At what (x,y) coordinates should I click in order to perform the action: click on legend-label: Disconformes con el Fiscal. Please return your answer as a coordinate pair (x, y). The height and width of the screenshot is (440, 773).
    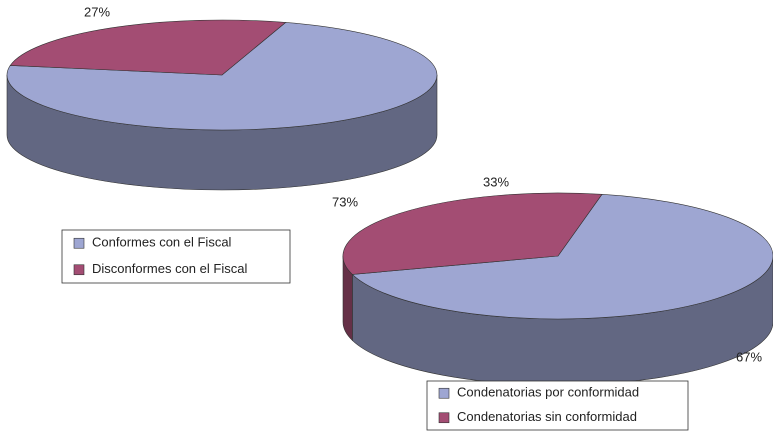
    Looking at the image, I should click on (169, 268).